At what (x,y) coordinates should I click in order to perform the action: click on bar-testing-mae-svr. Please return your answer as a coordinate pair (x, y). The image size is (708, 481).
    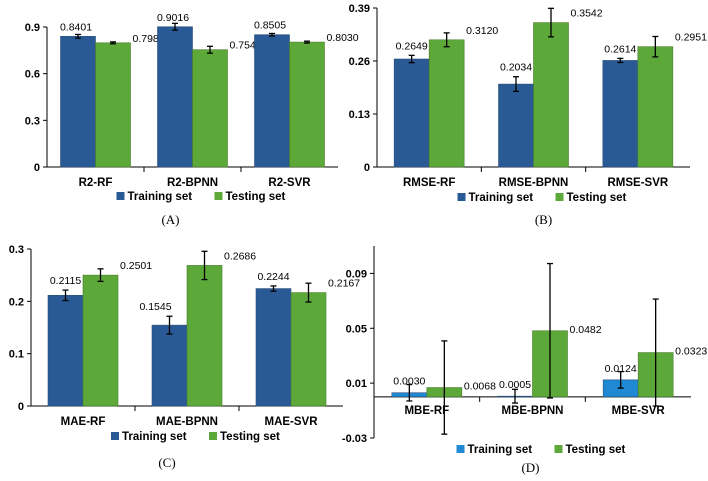
    Looking at the image, I should click on (308, 349).